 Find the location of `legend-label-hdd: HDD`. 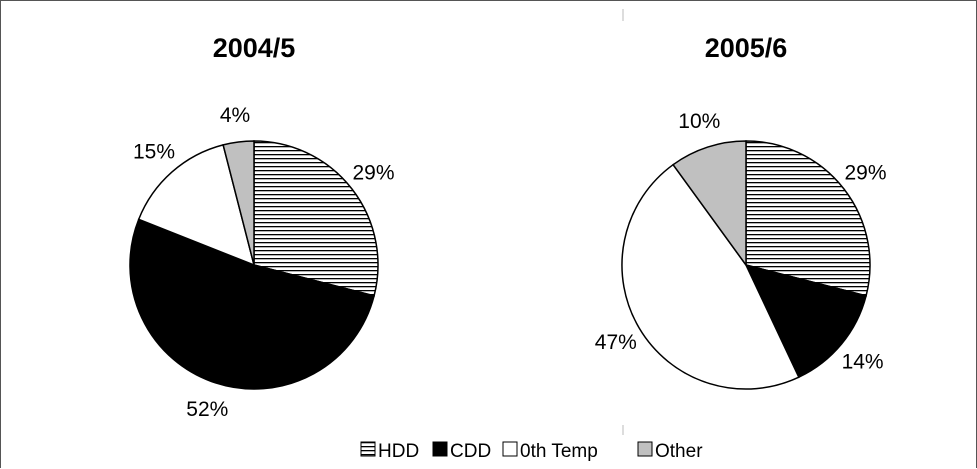

legend-label-hdd: HDD is located at coordinates (398, 451).